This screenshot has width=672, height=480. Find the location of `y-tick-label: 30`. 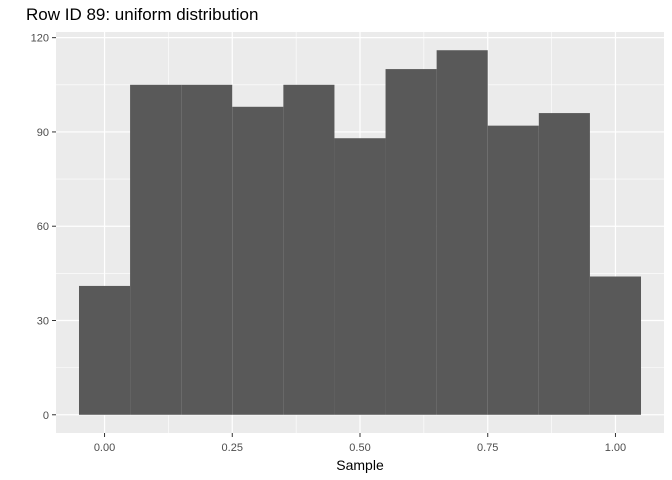

y-tick-label: 30 is located at coordinates (43, 321).